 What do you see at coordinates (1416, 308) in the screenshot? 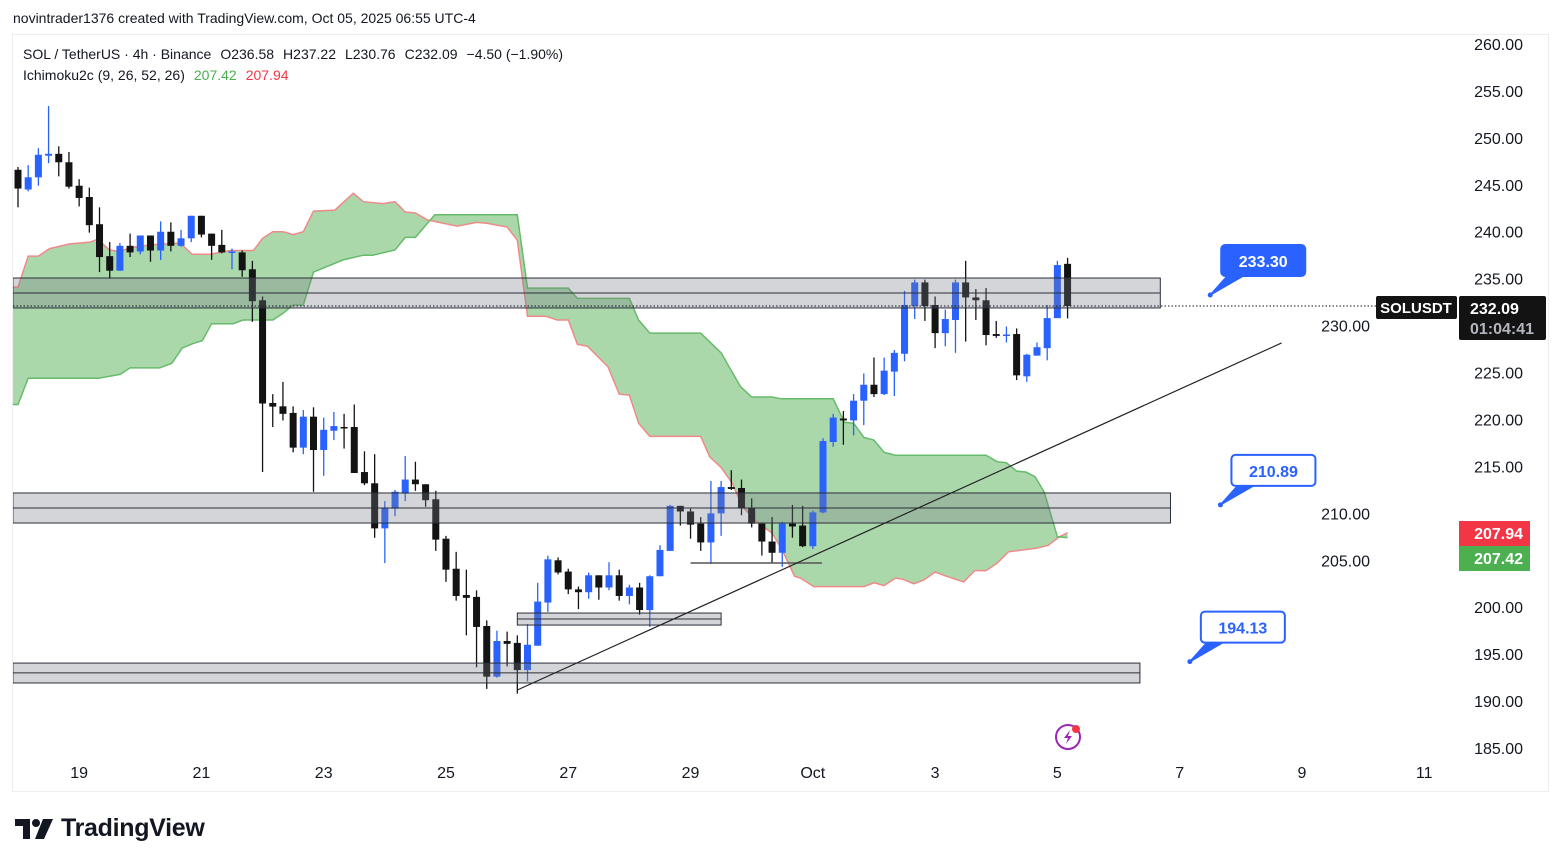
I see `symbol-tag-label: SOLUSDT` at bounding box center [1416, 308].